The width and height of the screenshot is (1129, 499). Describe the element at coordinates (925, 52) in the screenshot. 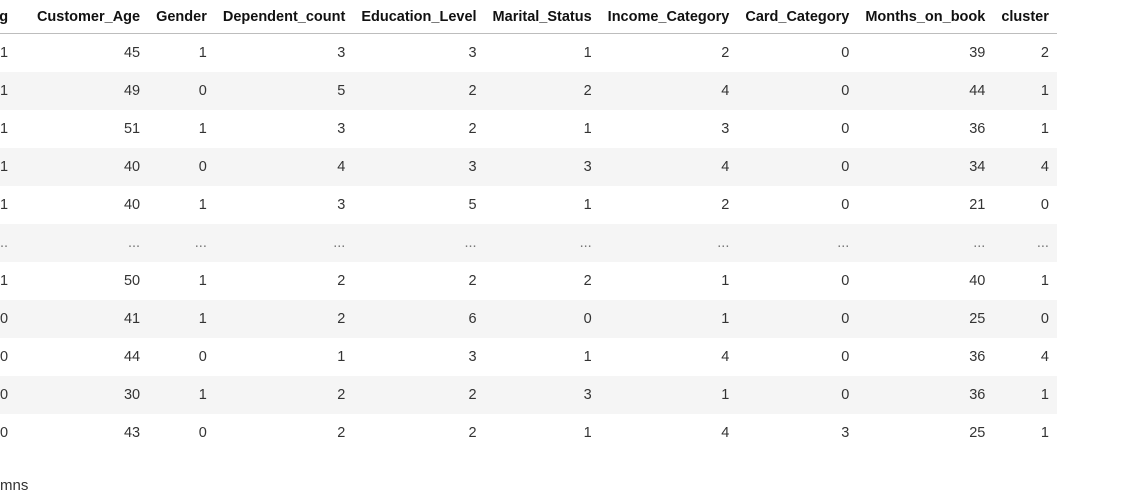

I see `table-cell: 39` at that location.